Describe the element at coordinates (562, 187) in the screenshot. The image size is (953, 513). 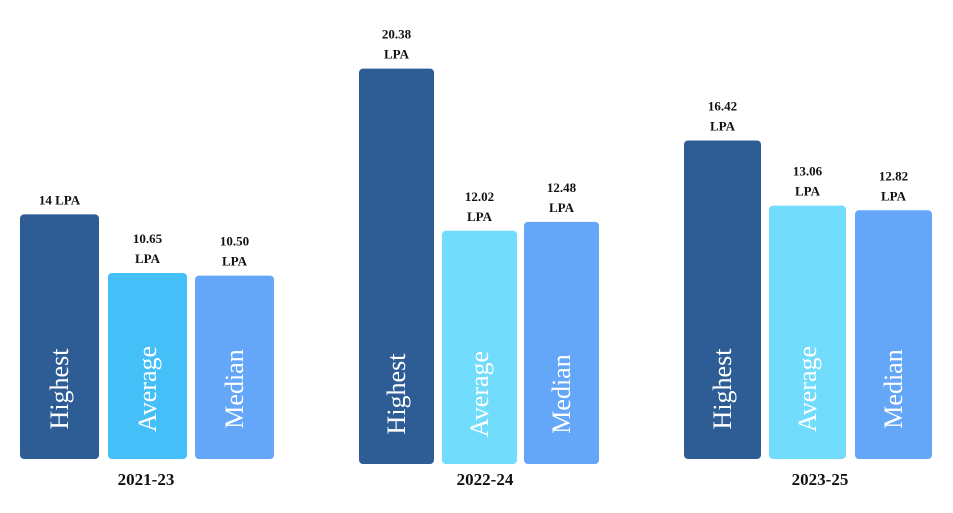
I see `value-label: 12.48` at that location.